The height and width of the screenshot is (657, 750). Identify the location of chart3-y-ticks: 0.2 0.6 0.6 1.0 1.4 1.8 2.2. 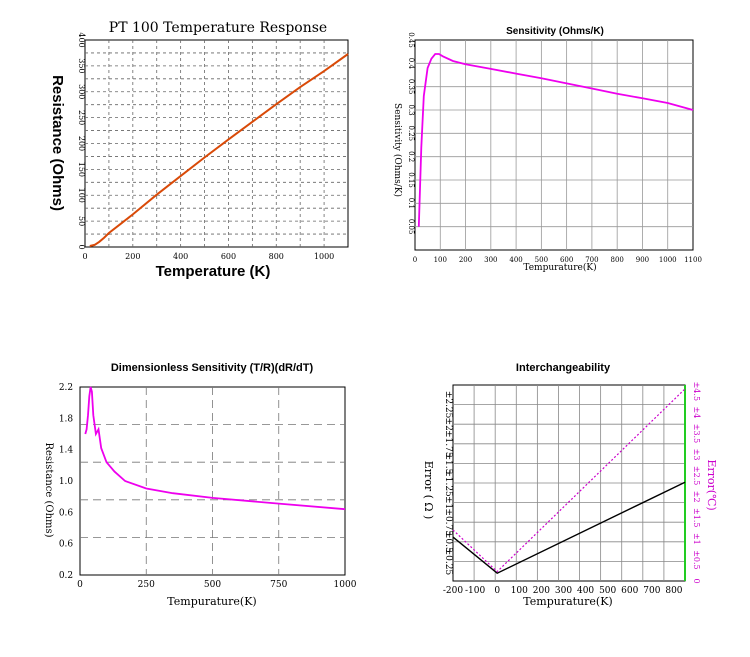
(66, 482).